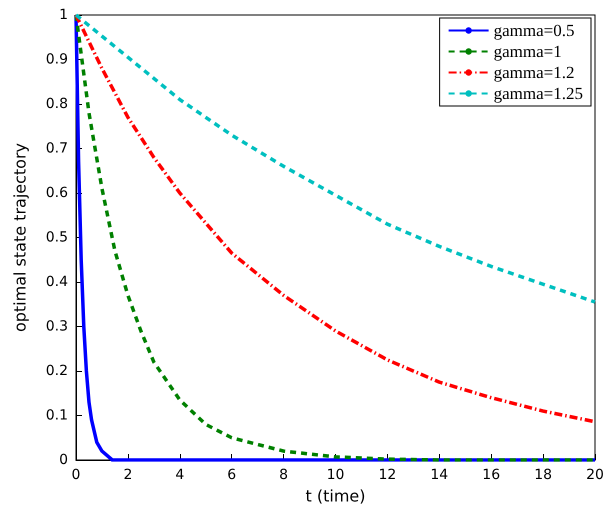 The image size is (607, 524). What do you see at coordinates (57, 104) in the screenshot?
I see `y-tick-label: 0.8` at bounding box center [57, 104].